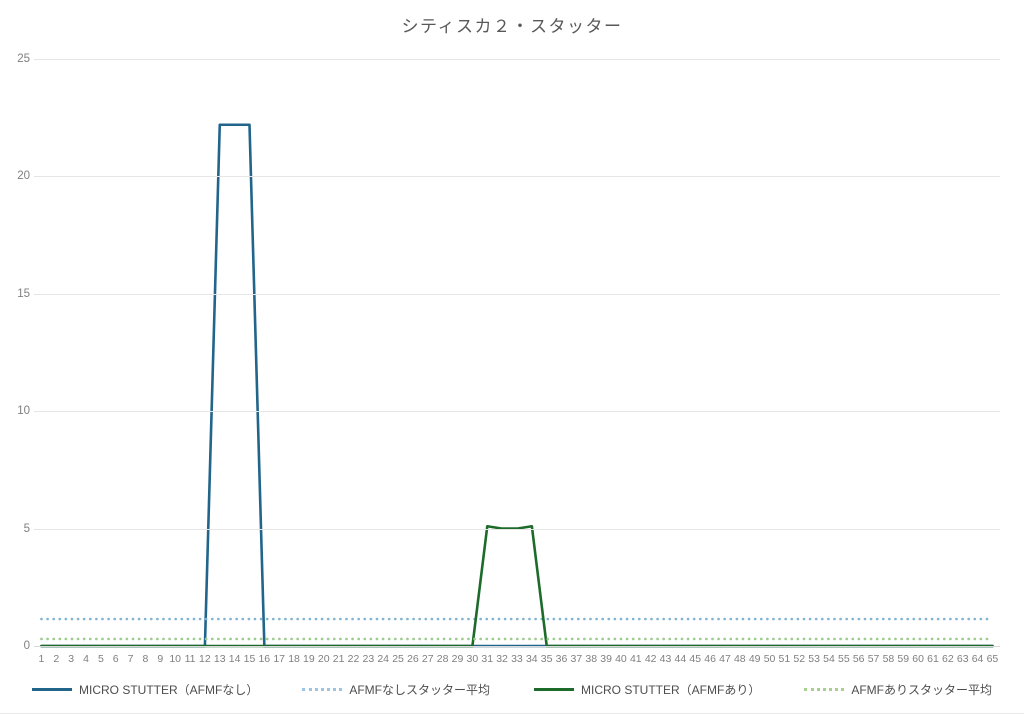 The image size is (1024, 714). I want to click on x-tick-label-52: 52, so click(799, 659).